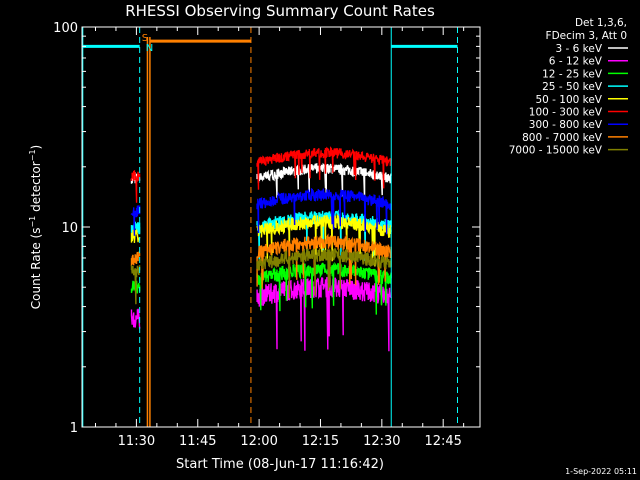  I want to click on series-trace-8-seg1, so click(324, 273).